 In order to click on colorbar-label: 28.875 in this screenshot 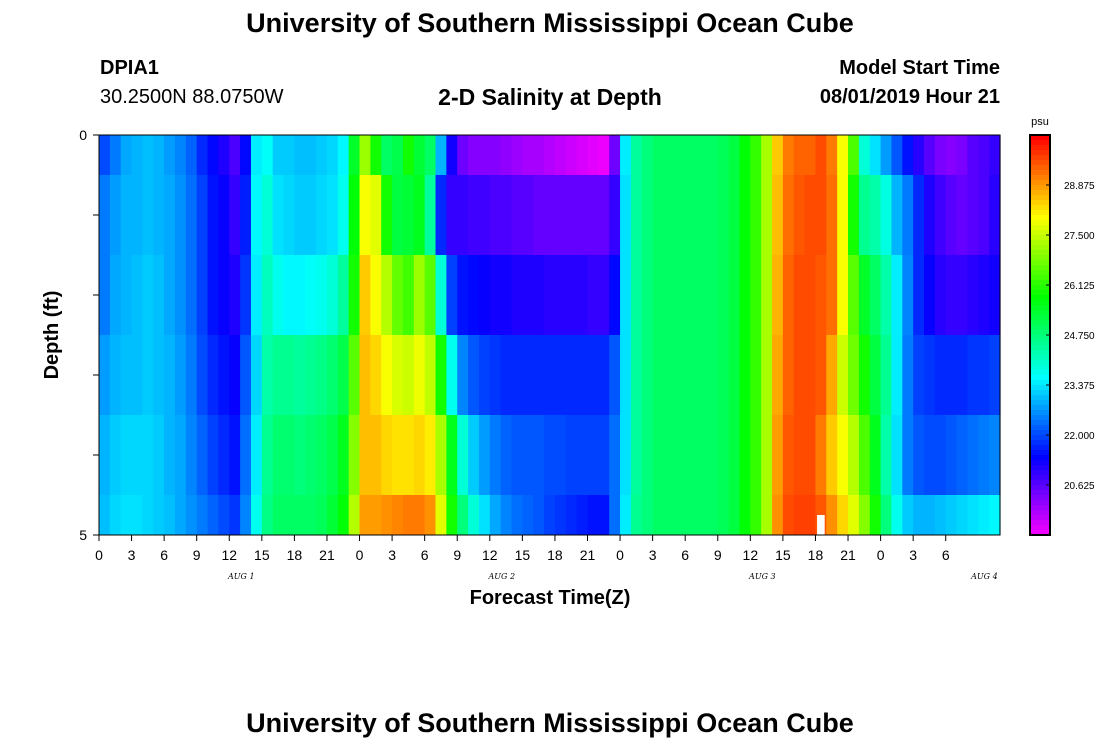, I will do `click(1079, 186)`.